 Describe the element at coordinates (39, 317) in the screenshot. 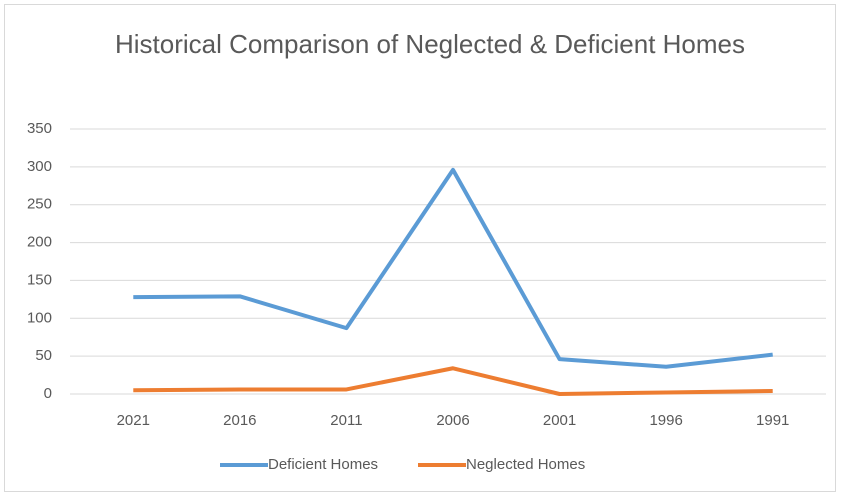

I see `y-tick-label: 100` at that location.